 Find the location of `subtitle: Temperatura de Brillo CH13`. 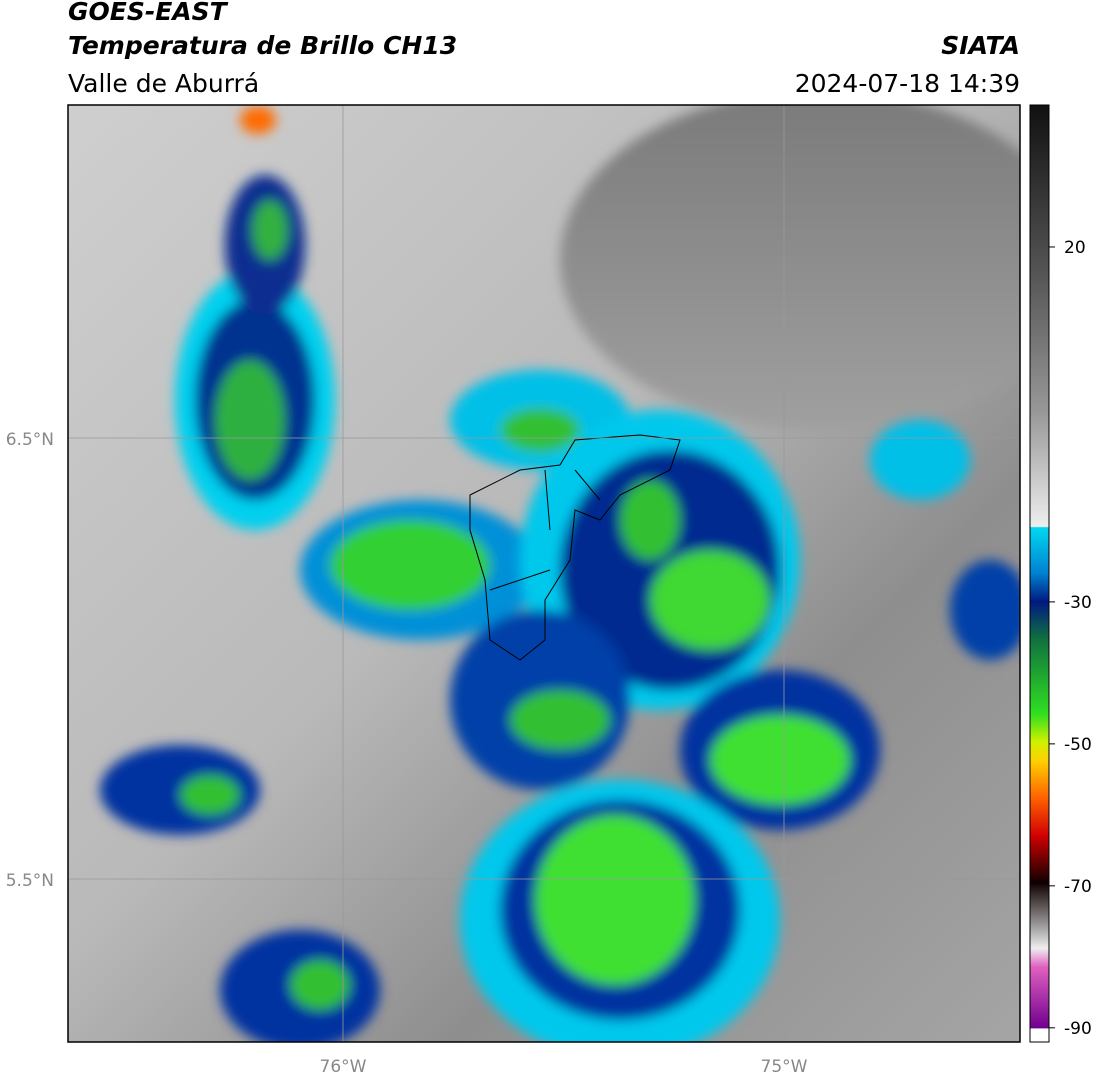

subtitle: Temperatura de Brillo CH13 is located at coordinates (262, 45).